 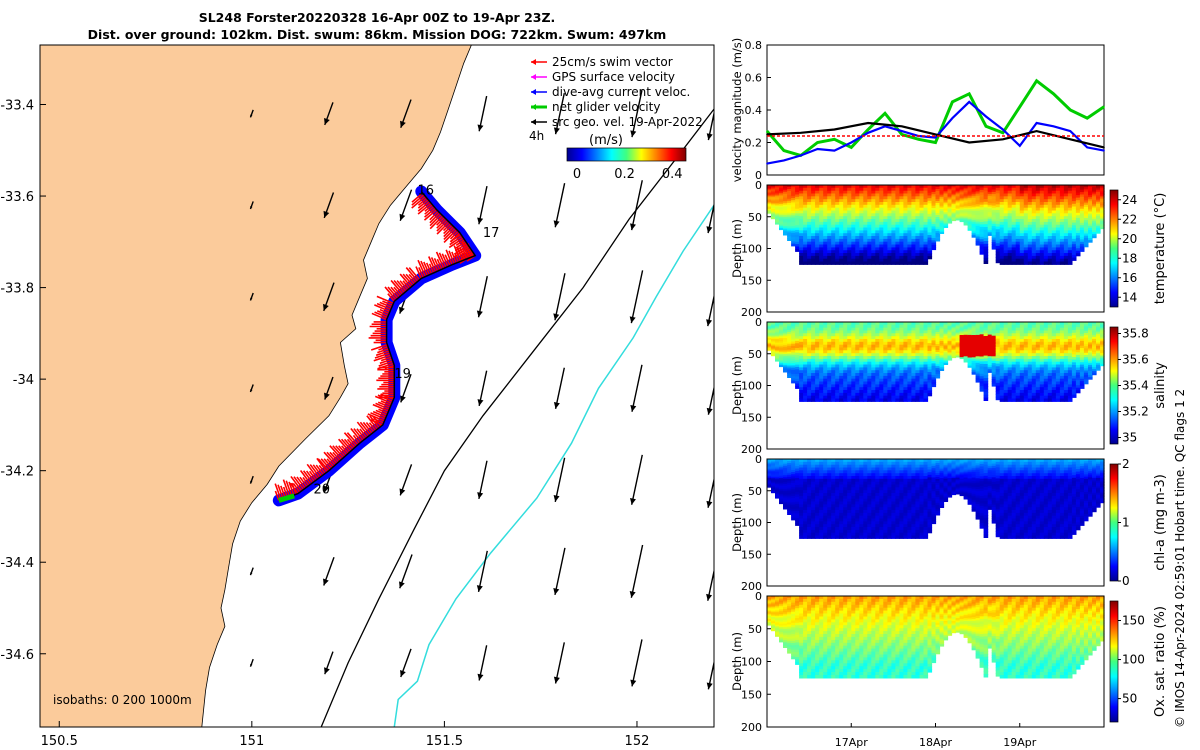 What do you see at coordinates (754, 110) in the screenshot?
I see `velocity-y-tick-label: 0.4` at bounding box center [754, 110].